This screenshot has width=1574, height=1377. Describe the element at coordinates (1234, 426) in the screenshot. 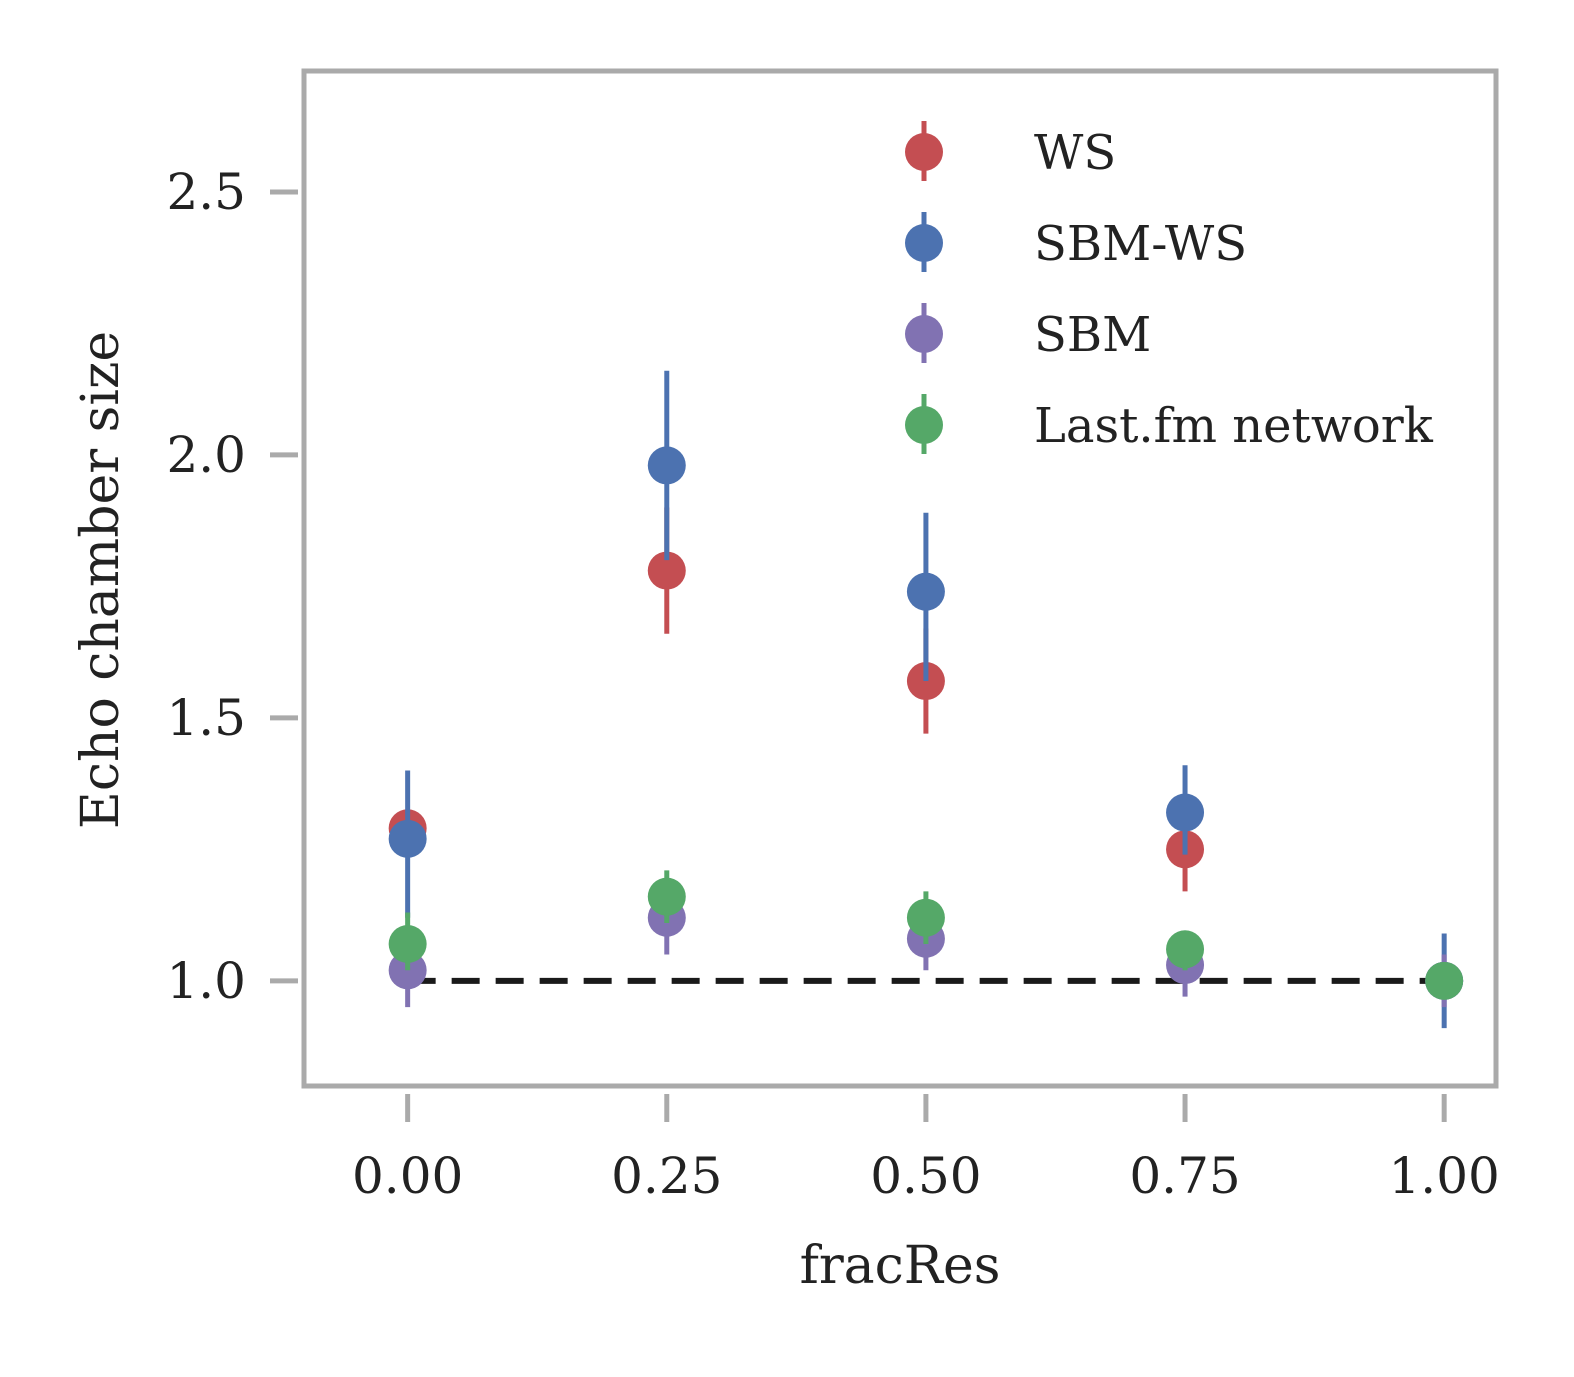

I see `legend-label: Last.fm network` at that location.